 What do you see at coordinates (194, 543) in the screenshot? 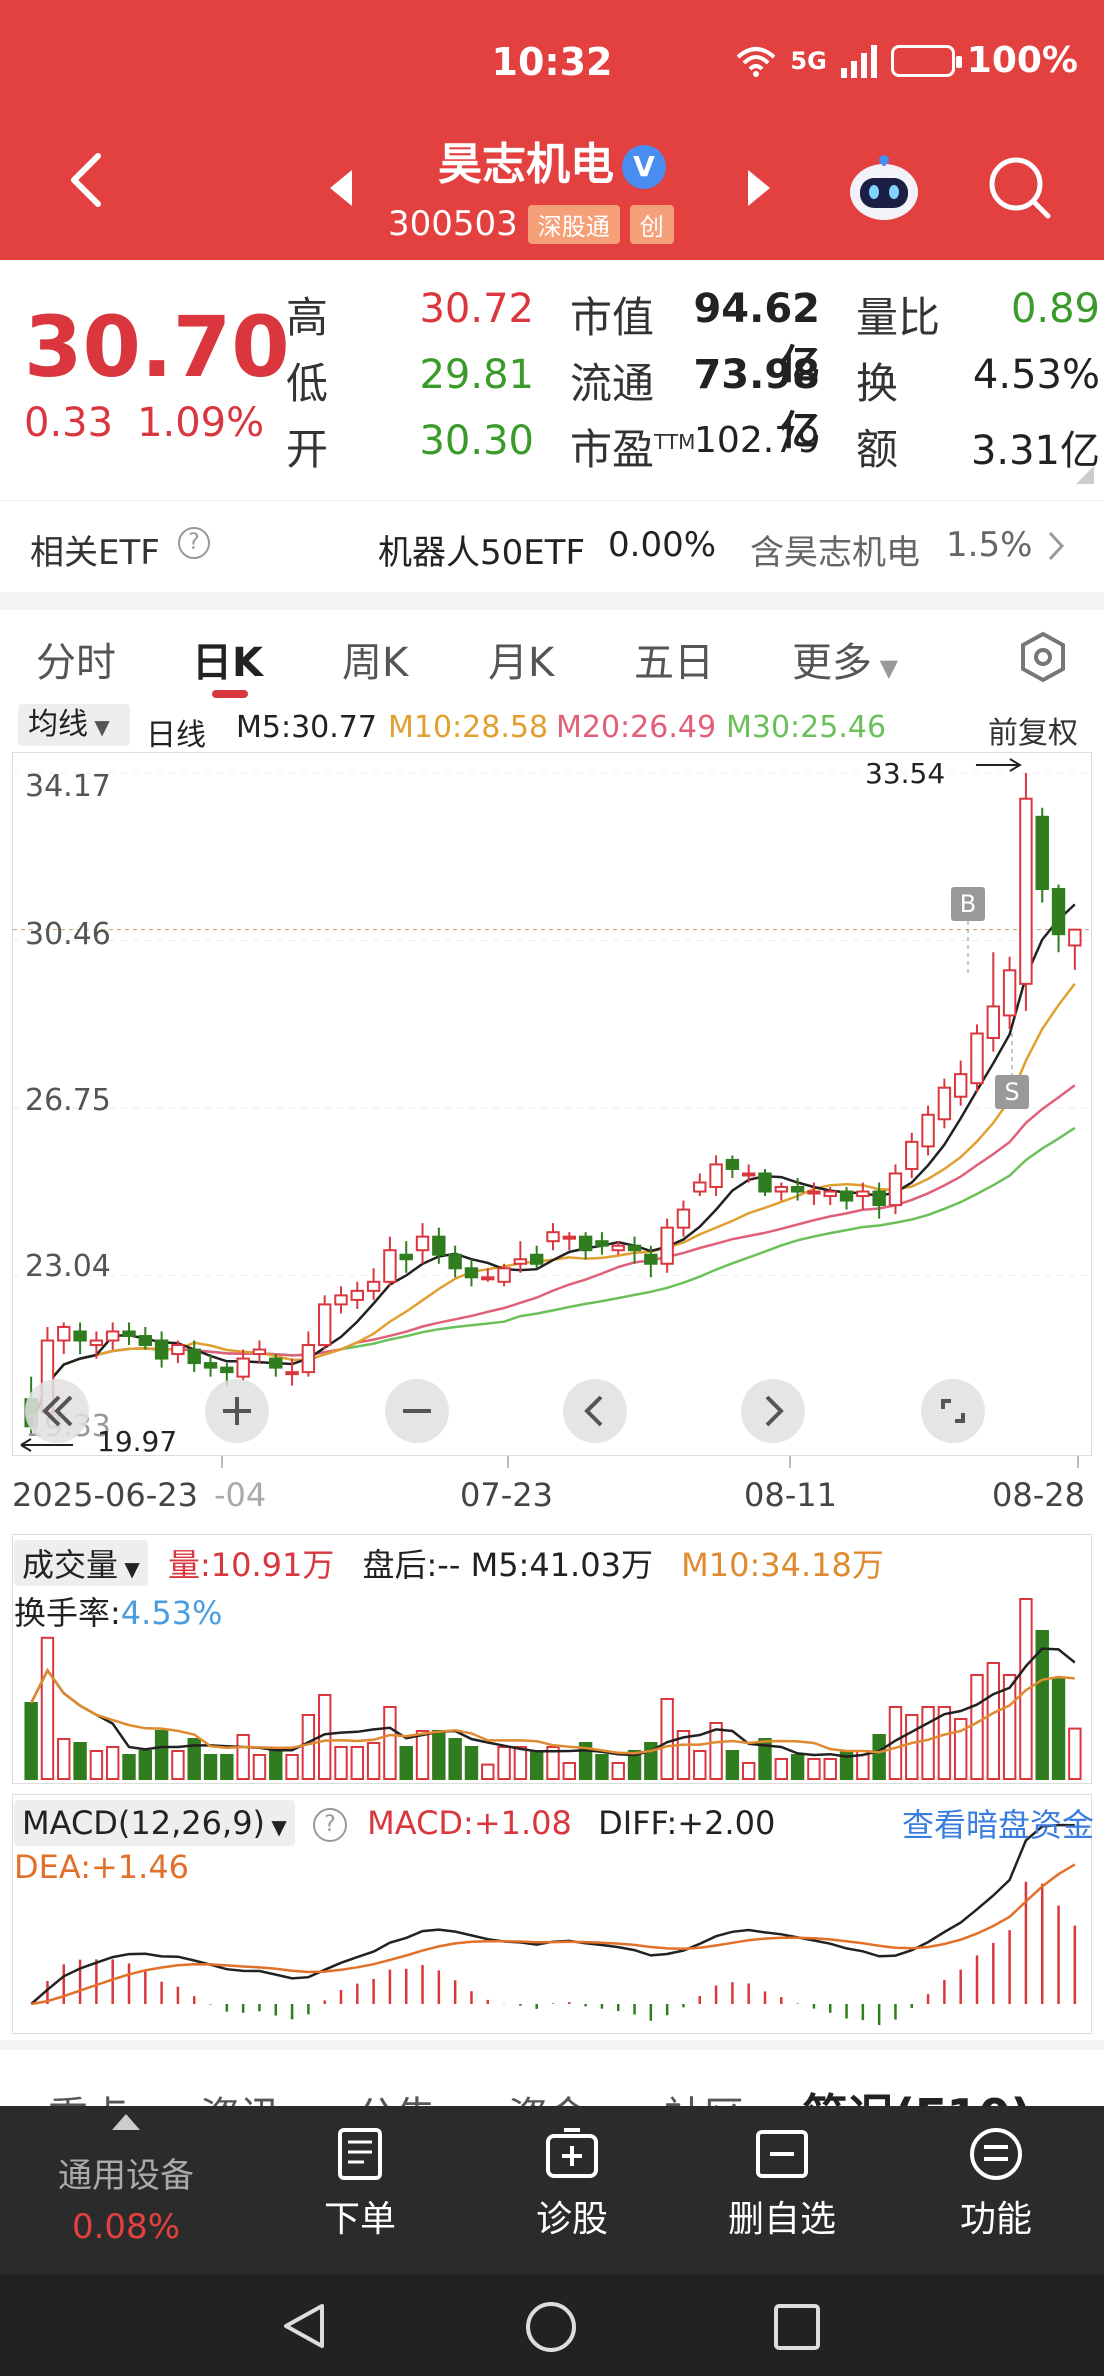
I see `help-icon: ?` at bounding box center [194, 543].